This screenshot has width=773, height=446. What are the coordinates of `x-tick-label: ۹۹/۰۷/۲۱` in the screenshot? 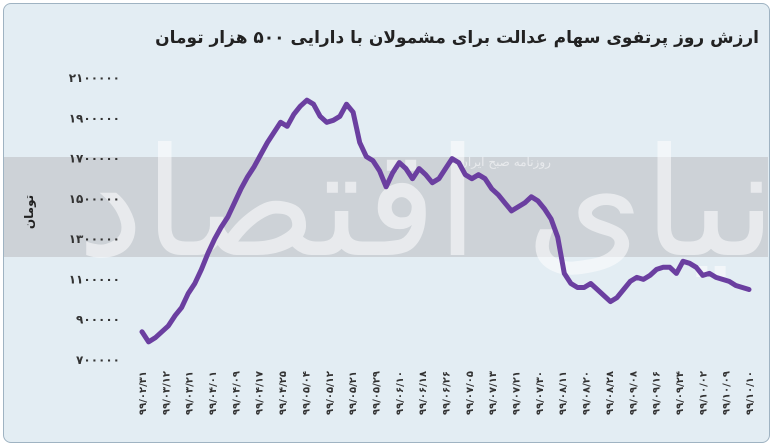 It's located at (517, 393).